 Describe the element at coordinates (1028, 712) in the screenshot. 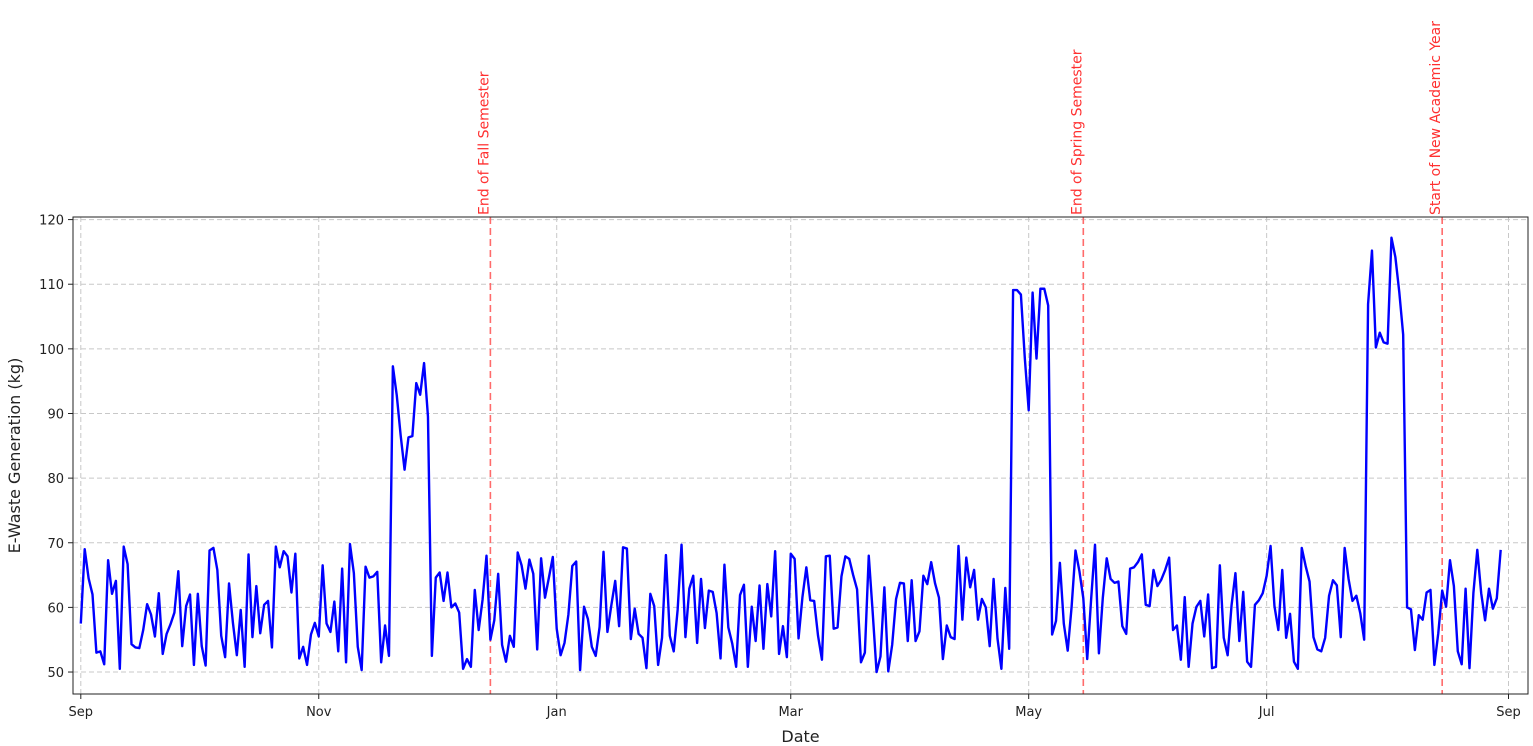

I see `x-tick-label: May` at that location.